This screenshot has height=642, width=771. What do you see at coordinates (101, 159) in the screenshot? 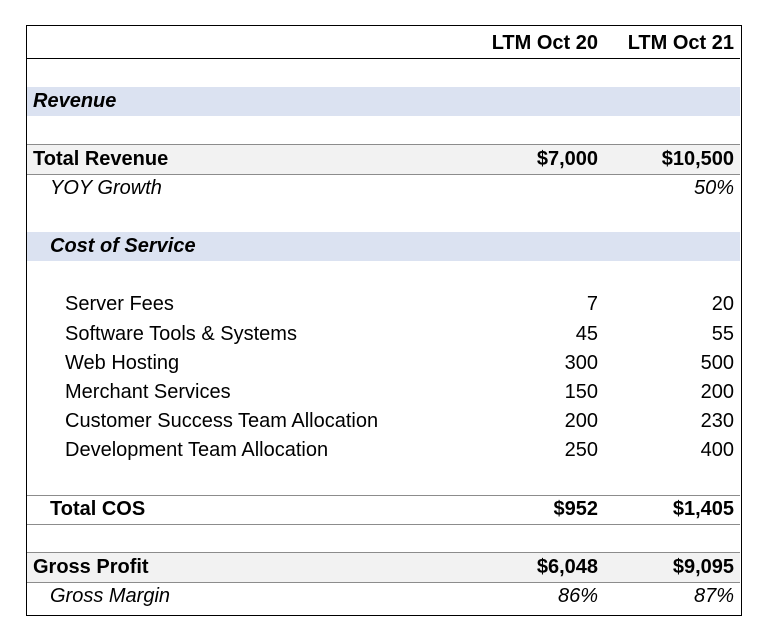
I see `row-label: Total Revenue` at bounding box center [101, 159].